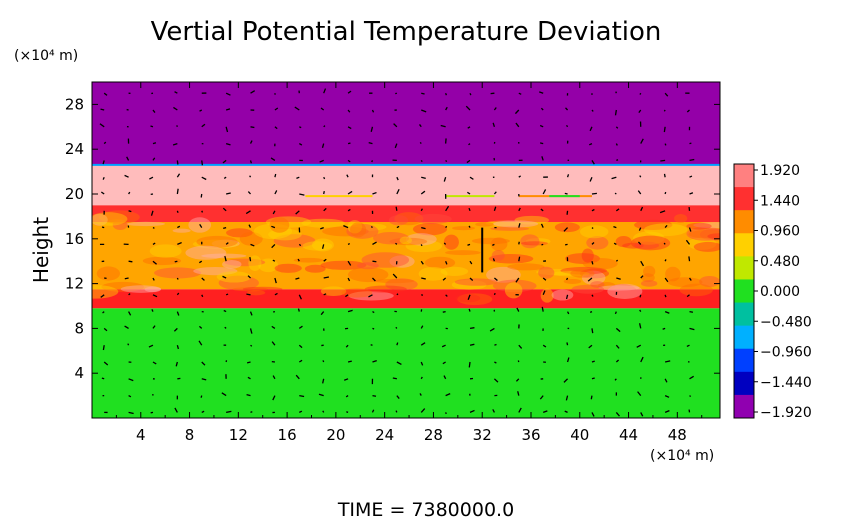 The image size is (854, 519). I want to click on y-tick-label: 20, so click(74, 194).